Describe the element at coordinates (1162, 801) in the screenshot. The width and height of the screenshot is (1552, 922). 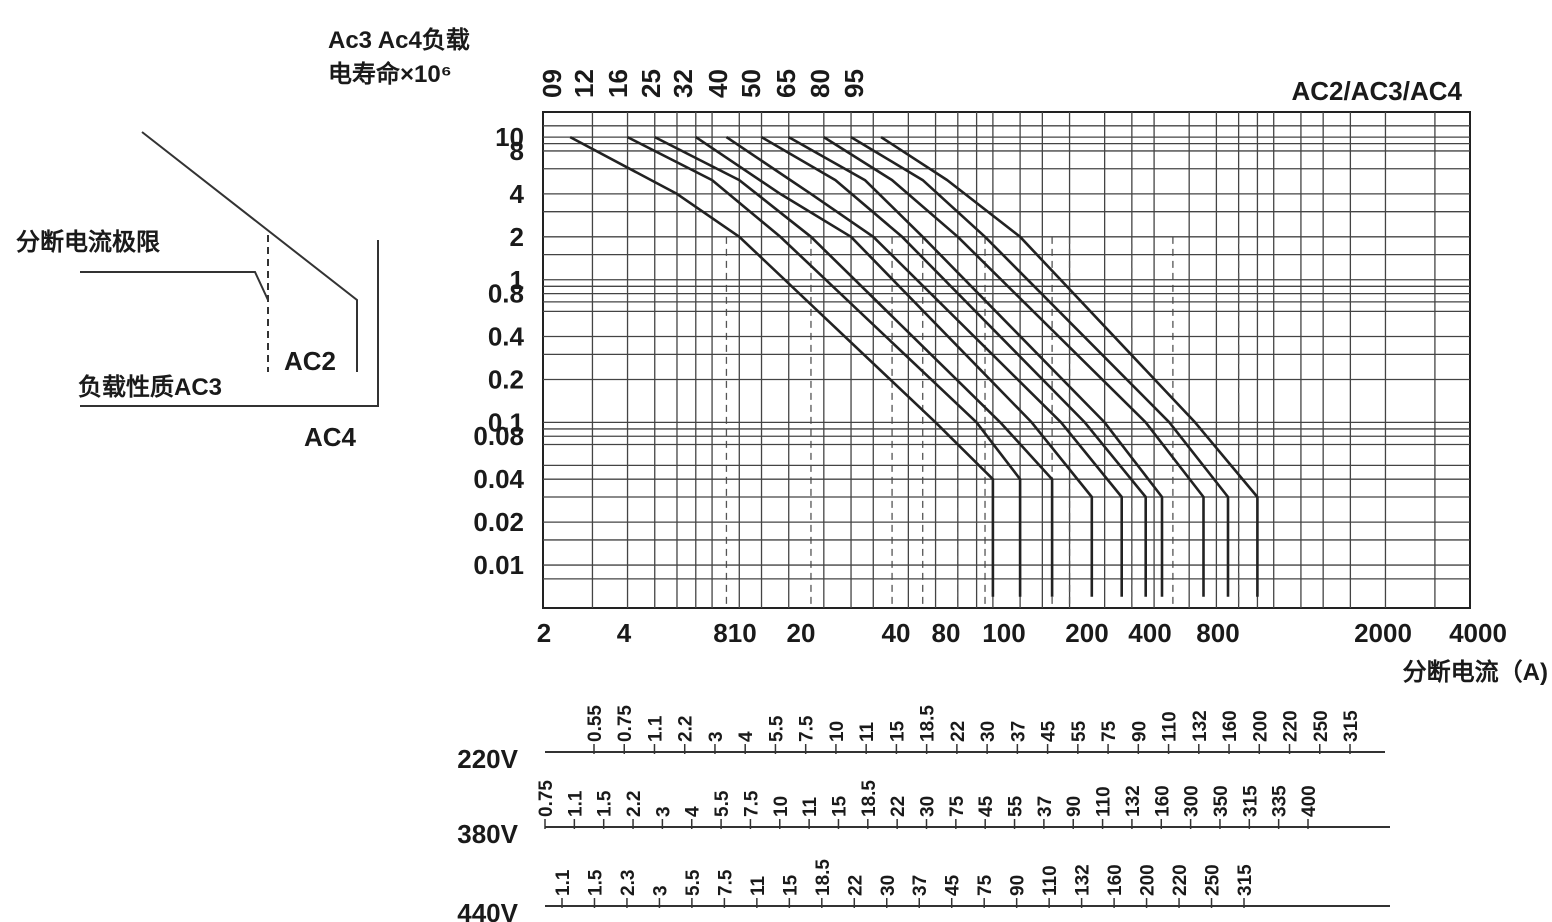
I see `scale-value: 160` at that location.